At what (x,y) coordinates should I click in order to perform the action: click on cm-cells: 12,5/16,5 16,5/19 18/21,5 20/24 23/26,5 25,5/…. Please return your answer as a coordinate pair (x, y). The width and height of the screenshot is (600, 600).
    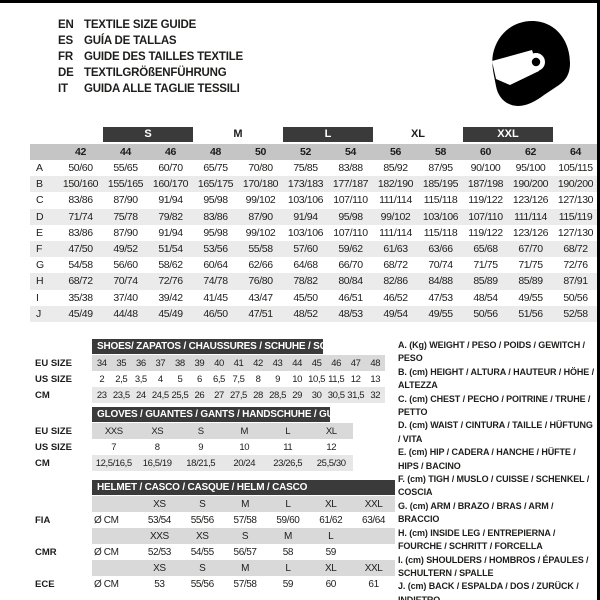
    Looking at the image, I should click on (222, 463).